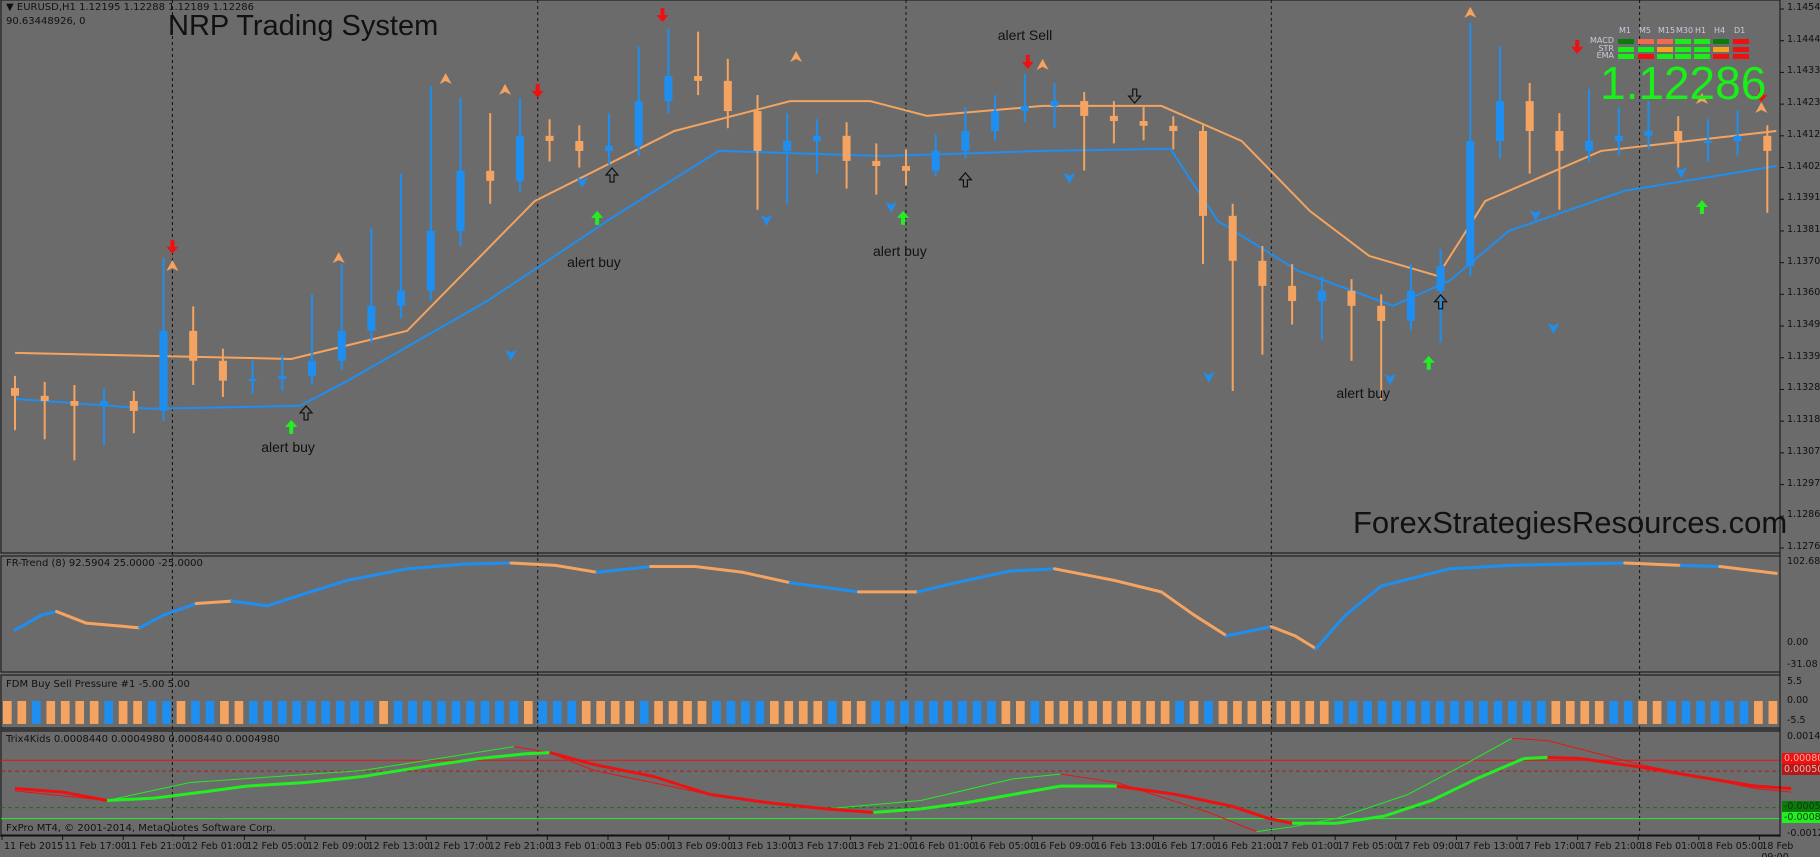  Describe the element at coordinates (1801, 770) in the screenshot. I see `trix-level-tag: 0.000500` at that location.